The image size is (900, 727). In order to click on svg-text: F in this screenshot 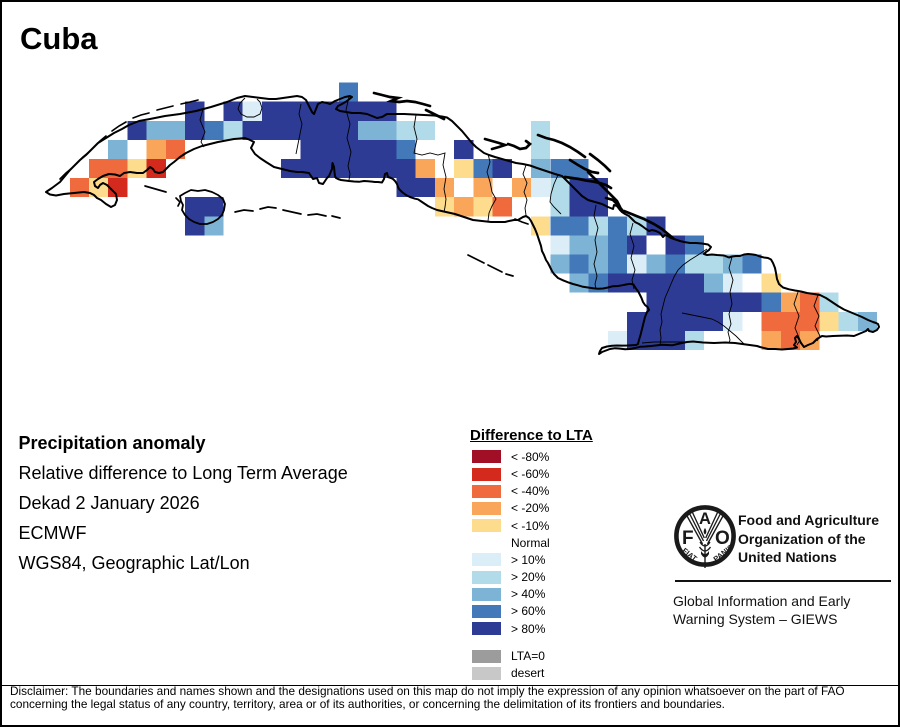, I will do `click(688, 538)`.